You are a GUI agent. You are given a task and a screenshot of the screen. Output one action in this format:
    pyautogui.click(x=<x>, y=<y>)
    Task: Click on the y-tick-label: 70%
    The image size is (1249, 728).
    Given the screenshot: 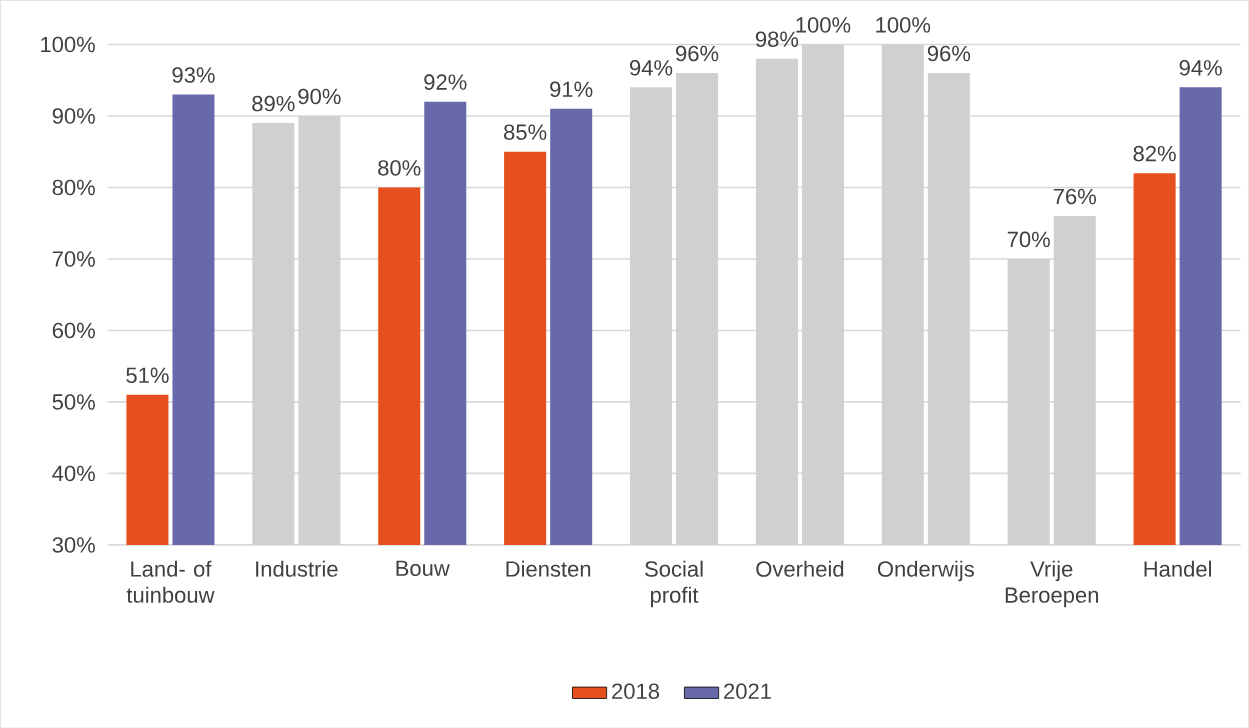 What is the action you would take?
    pyautogui.click(x=73, y=258)
    